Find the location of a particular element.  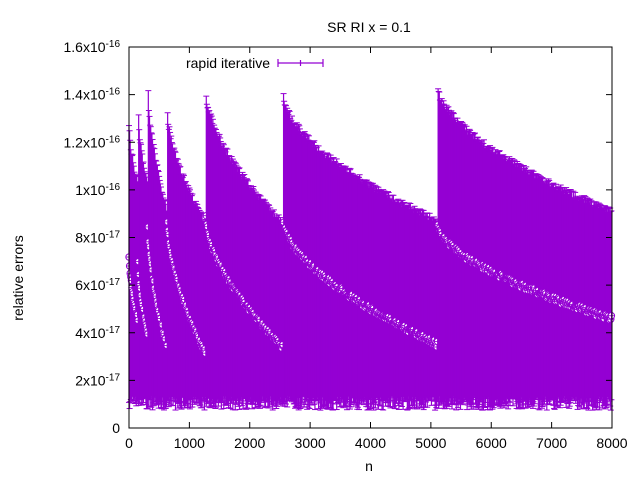

x-tick-label: 7000 is located at coordinates (551, 443).